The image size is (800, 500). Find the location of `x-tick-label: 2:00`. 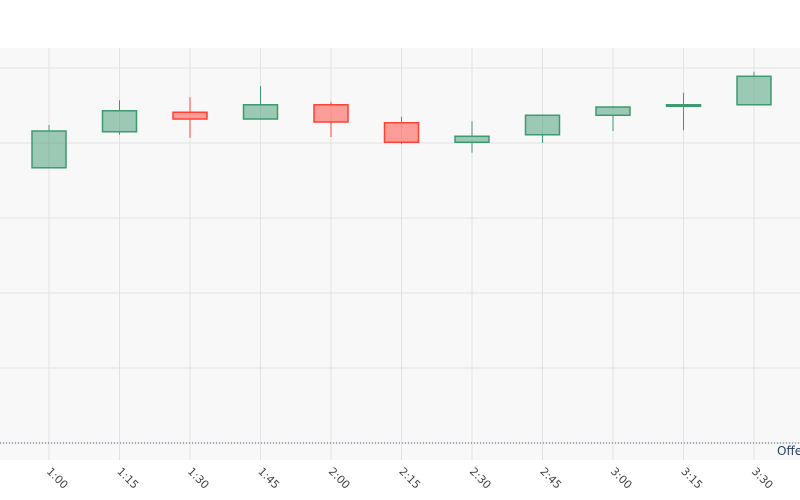

x-tick-label: 2:00 is located at coordinates (339, 478).